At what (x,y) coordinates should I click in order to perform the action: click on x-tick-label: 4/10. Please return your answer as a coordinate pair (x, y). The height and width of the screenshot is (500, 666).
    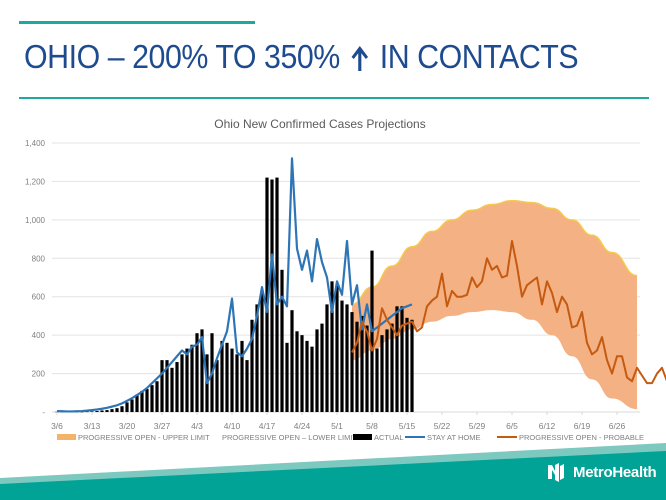
    Looking at the image, I should click on (232, 426).